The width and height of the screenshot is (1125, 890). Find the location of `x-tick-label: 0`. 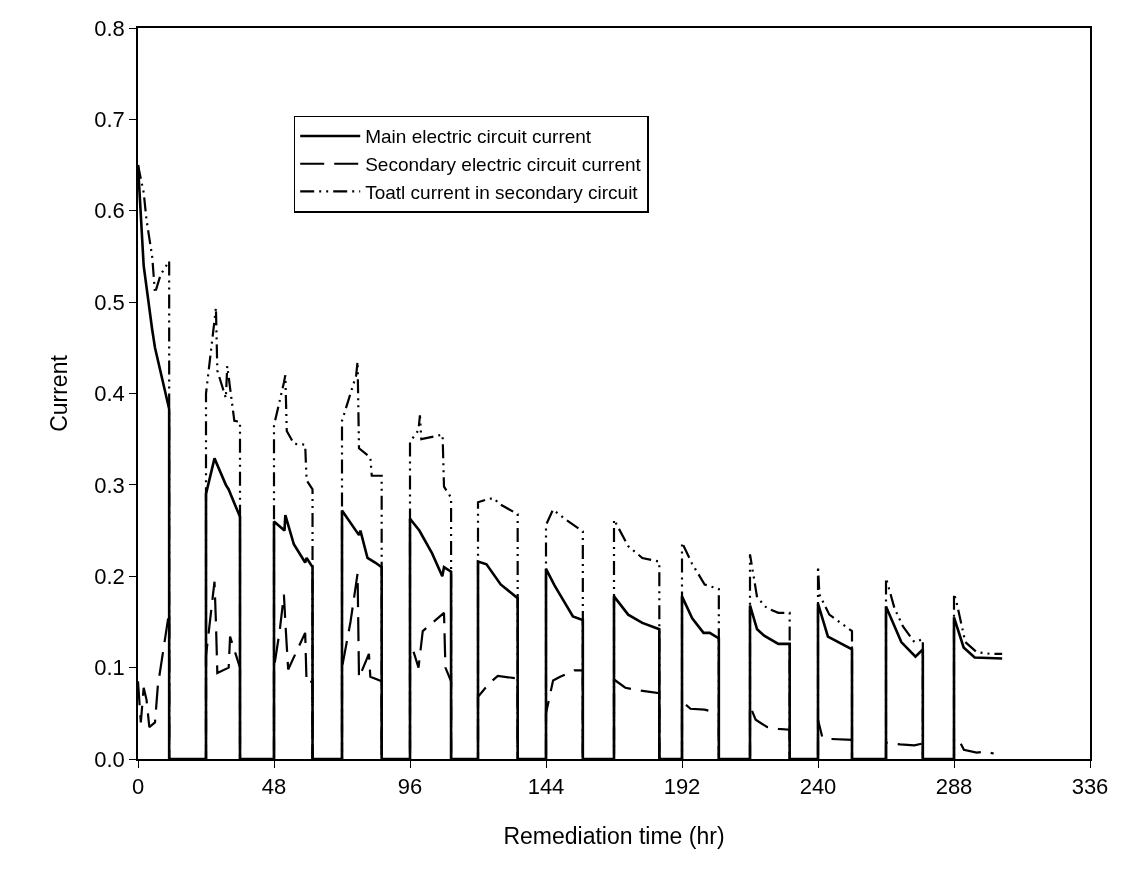

x-tick-label: 0 is located at coordinates (138, 787).